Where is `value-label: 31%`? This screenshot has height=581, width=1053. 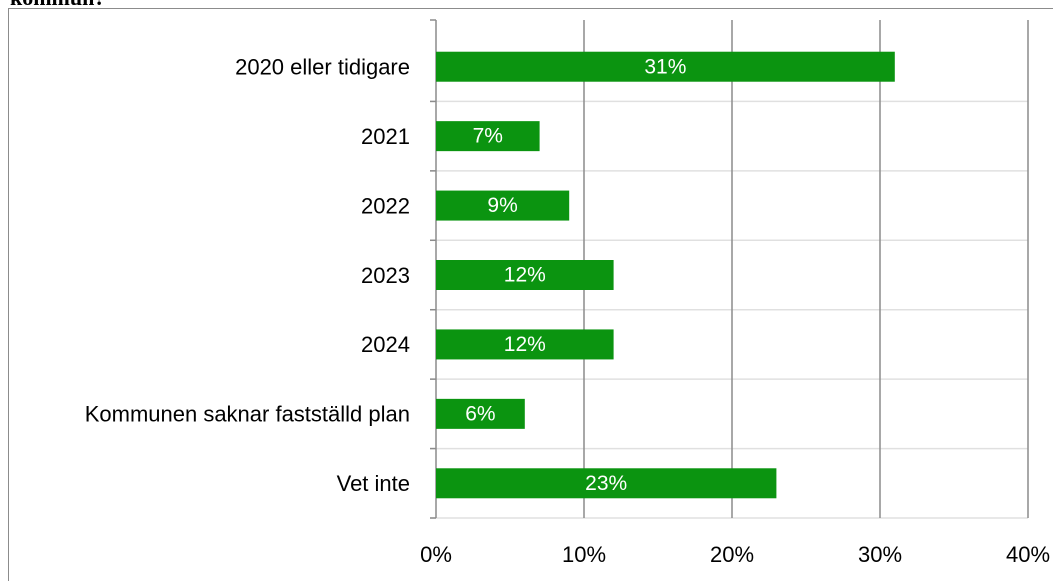 value-label: 31% is located at coordinates (665, 66).